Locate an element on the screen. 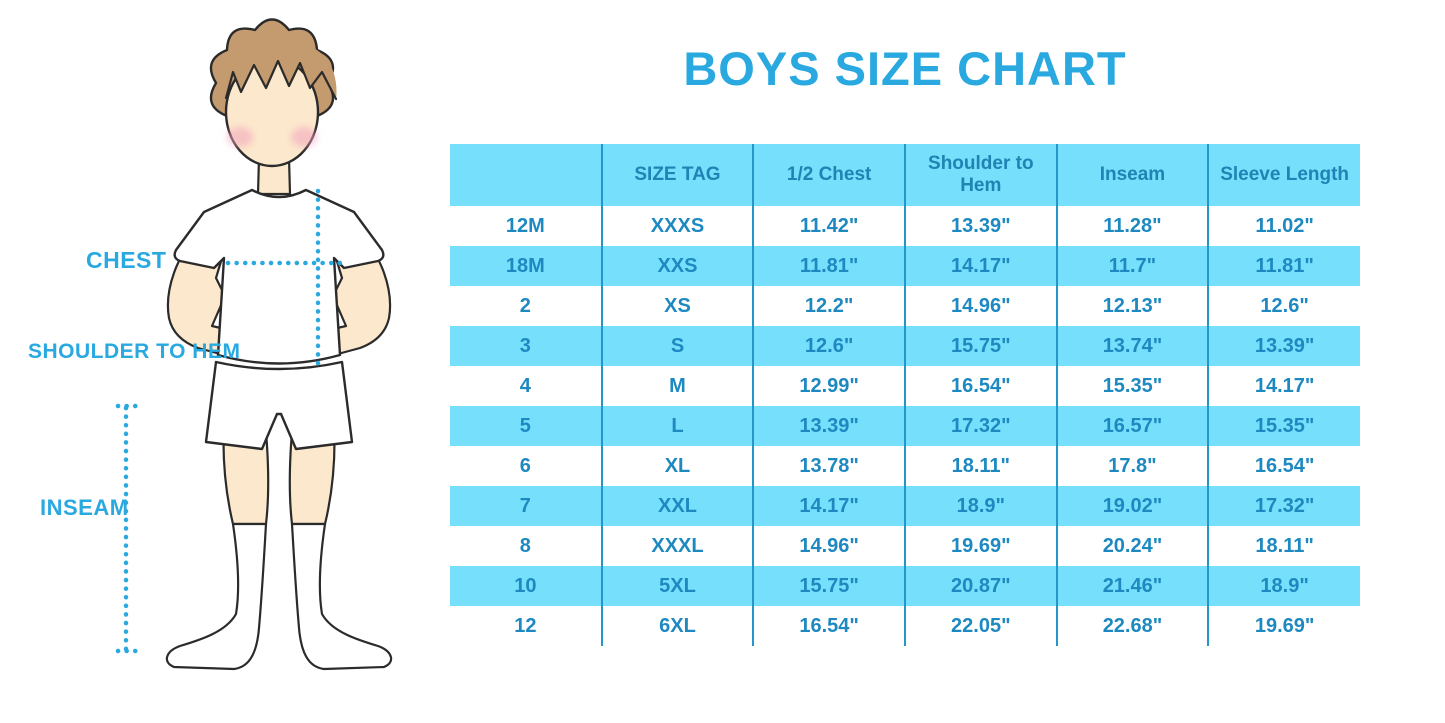 This screenshot has width=1445, height=723. table-cell: 12 is located at coordinates (525, 625).